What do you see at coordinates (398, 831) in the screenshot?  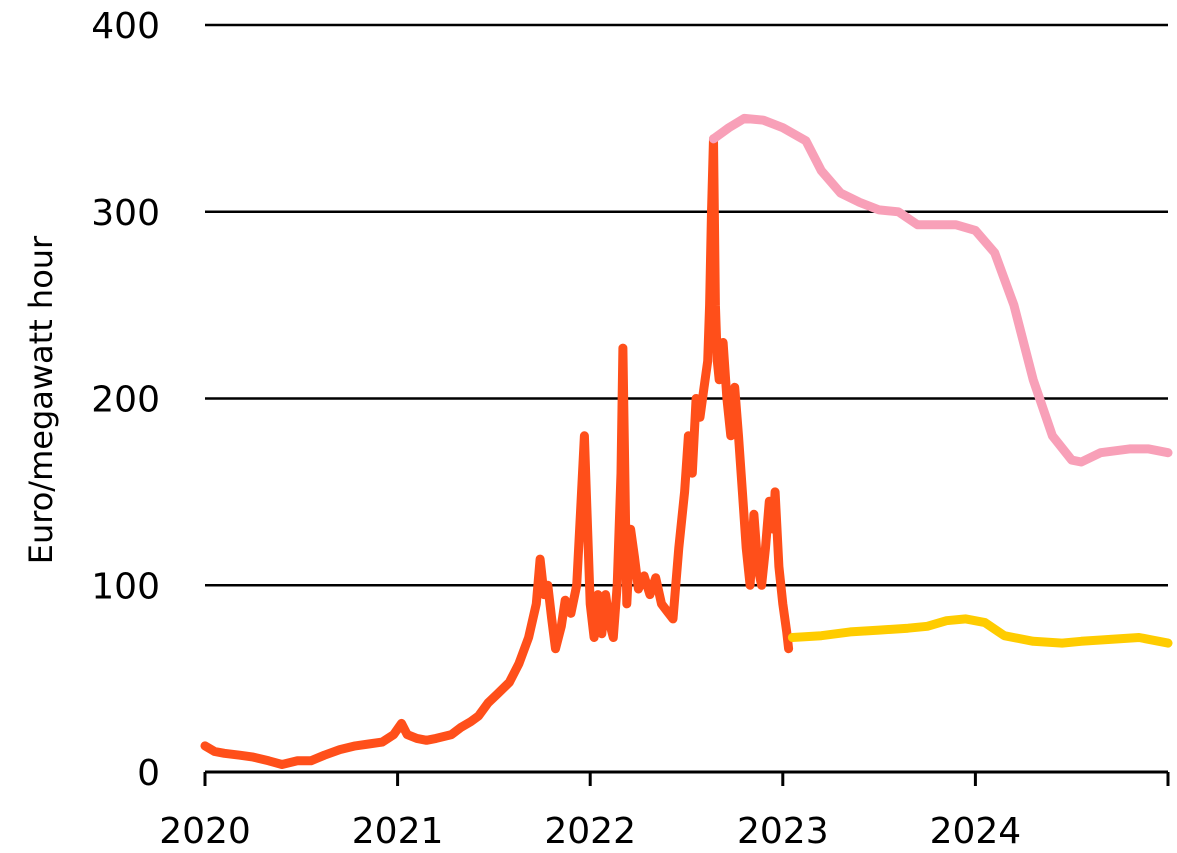 I see `x-tick-label: 2021` at bounding box center [398, 831].